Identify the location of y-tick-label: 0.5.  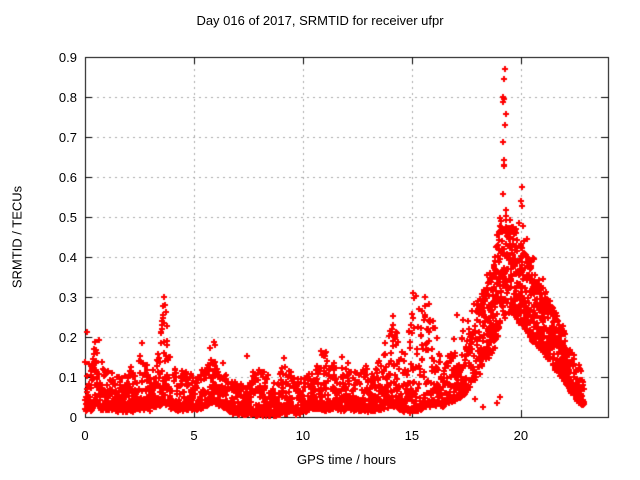
(67, 217).